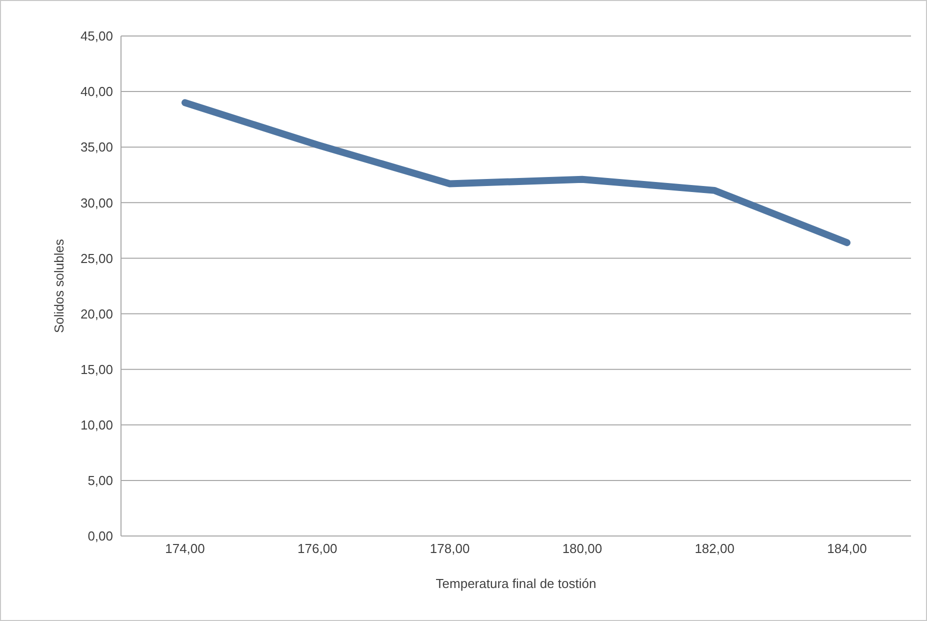 This screenshot has height=621, width=927. I want to click on y-tick-label: 10,00, so click(96, 425).